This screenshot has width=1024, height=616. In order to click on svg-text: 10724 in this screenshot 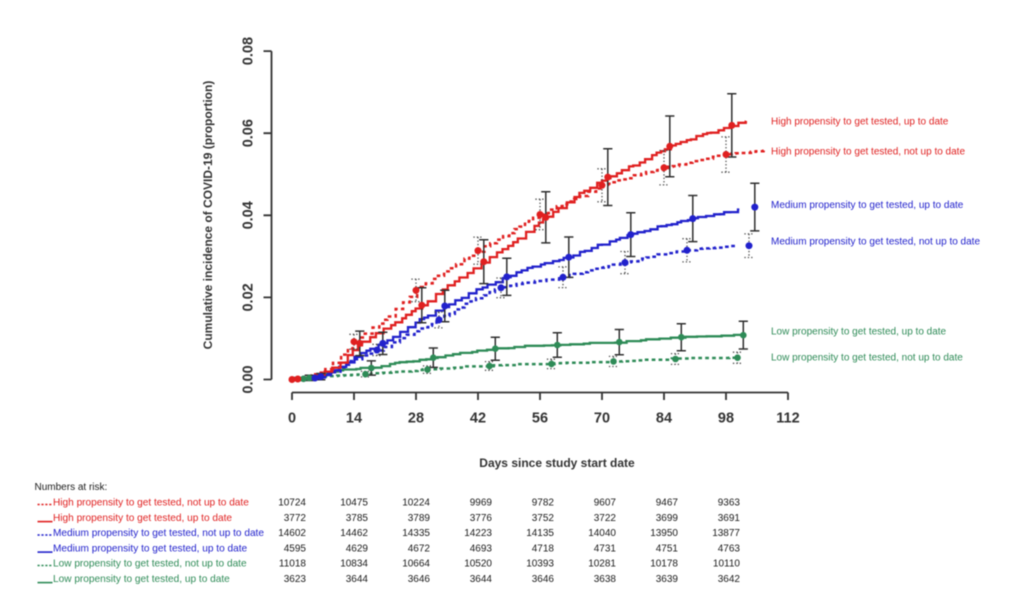, I will do `click(292, 503)`.